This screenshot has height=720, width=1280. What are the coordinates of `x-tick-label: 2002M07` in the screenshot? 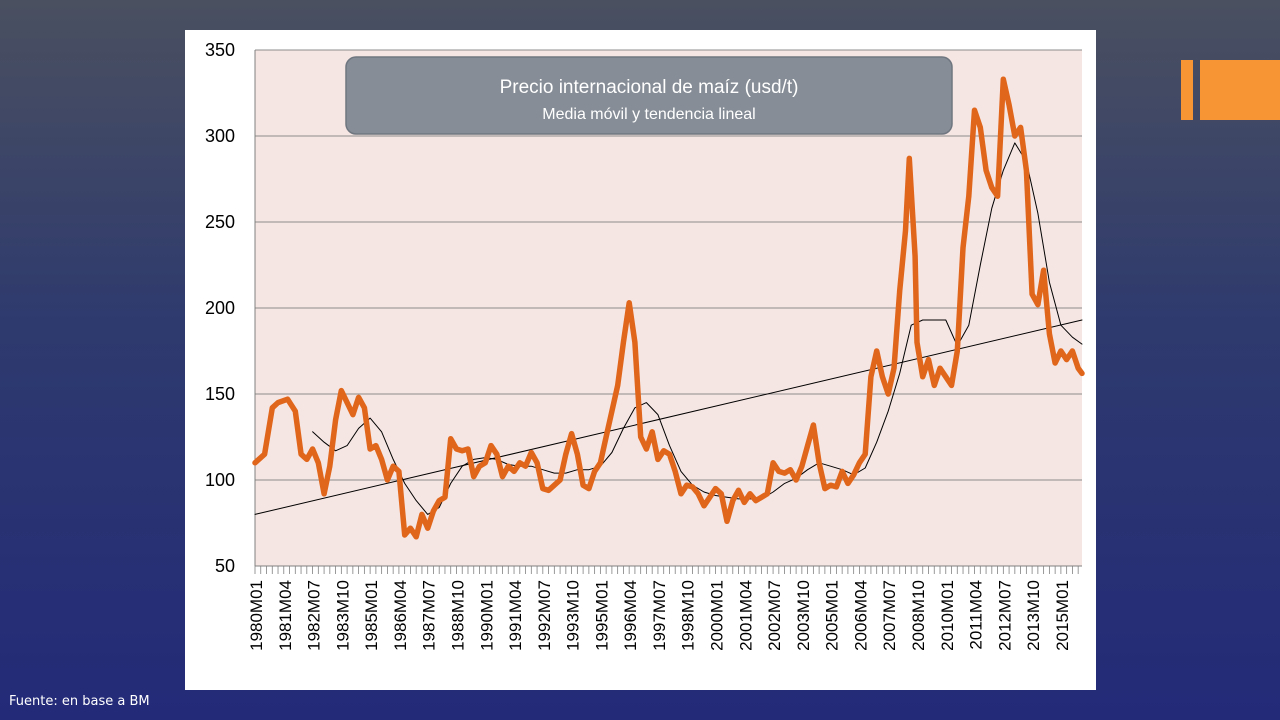 It's located at (774, 615).